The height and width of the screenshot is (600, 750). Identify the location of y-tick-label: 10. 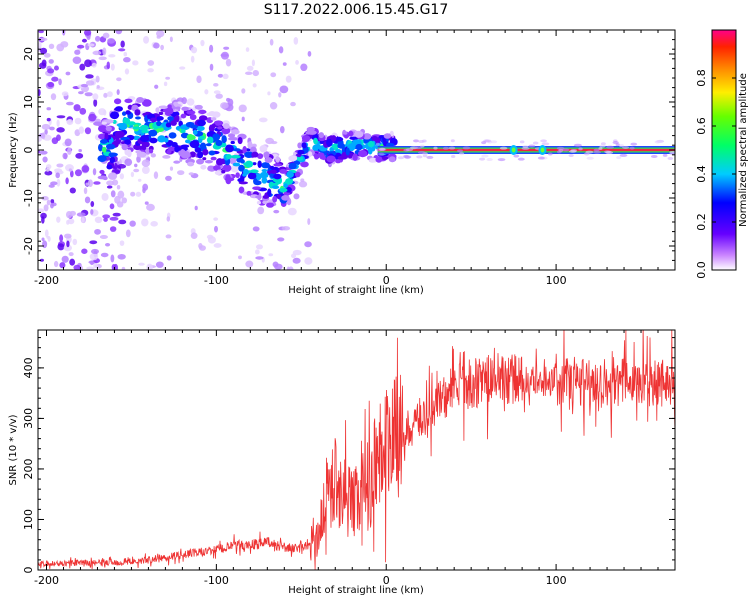
(28, 102).